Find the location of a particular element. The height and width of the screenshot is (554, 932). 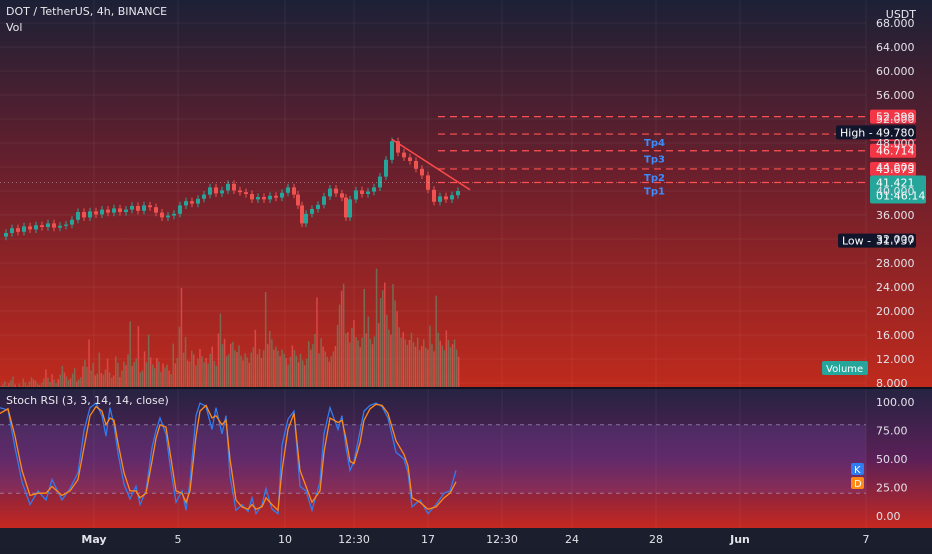

price-tick-label: 20.000 is located at coordinates (895, 311).